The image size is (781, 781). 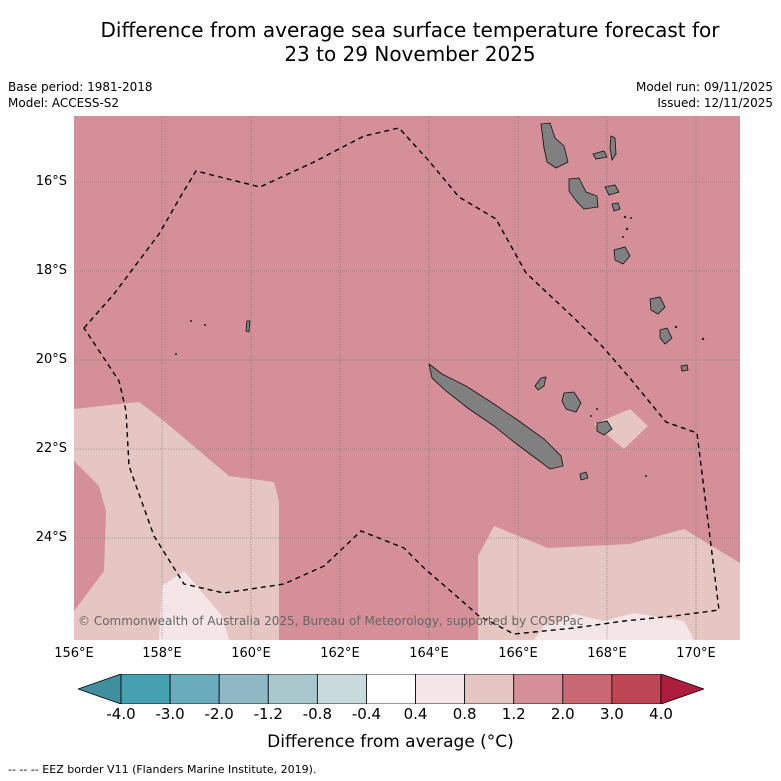 What do you see at coordinates (607, 653) in the screenshot?
I see `lon-label: 168°E` at bounding box center [607, 653].